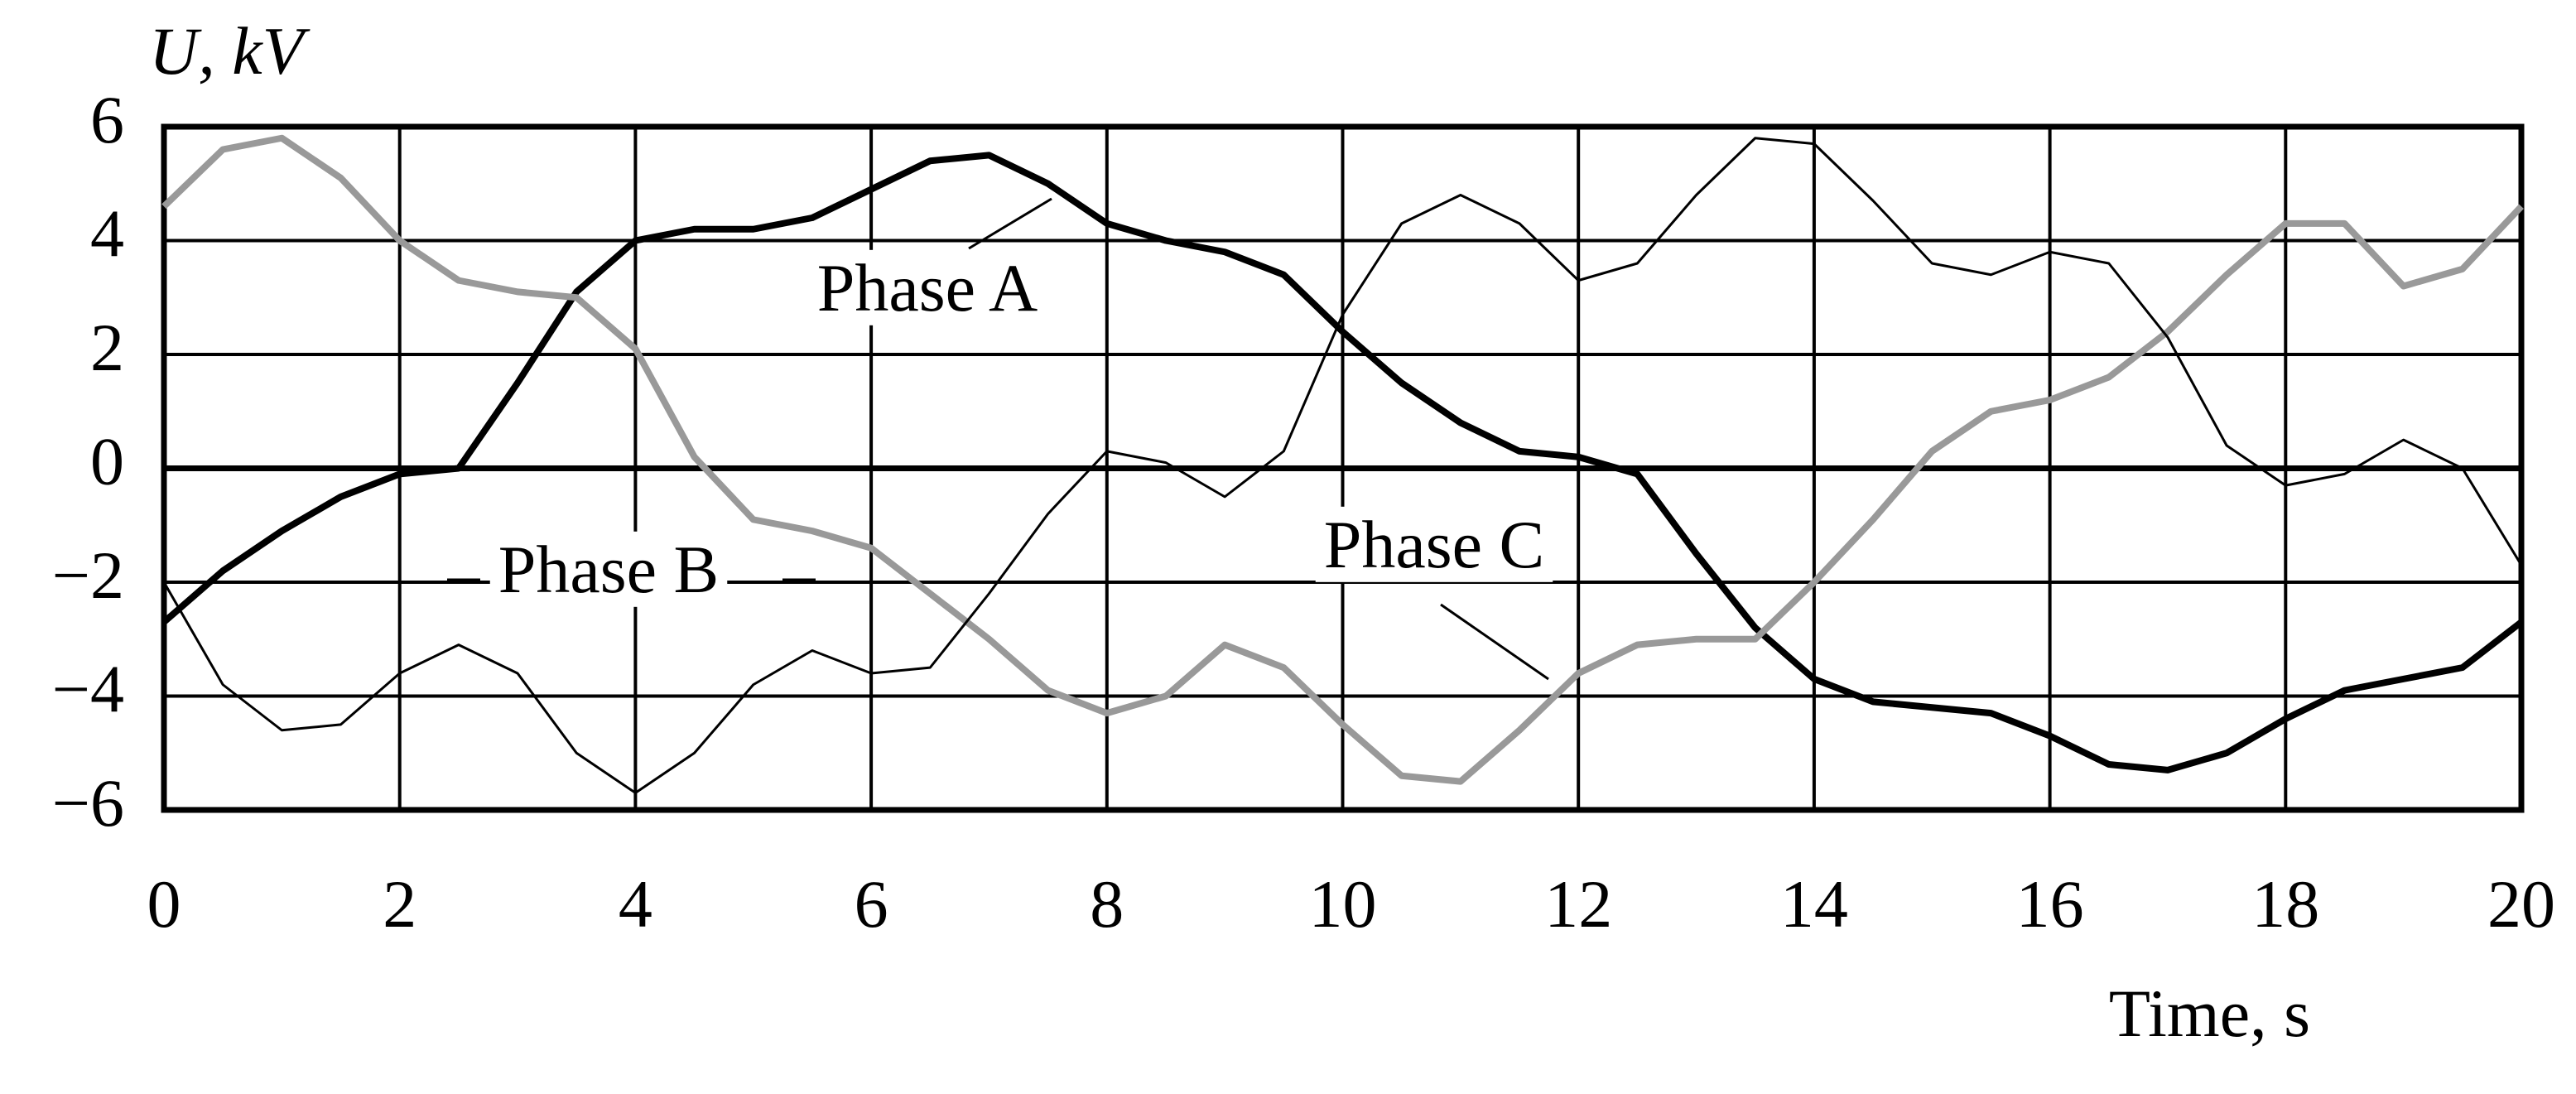  I want to click on x-tick-label: 20, so click(2521, 904).